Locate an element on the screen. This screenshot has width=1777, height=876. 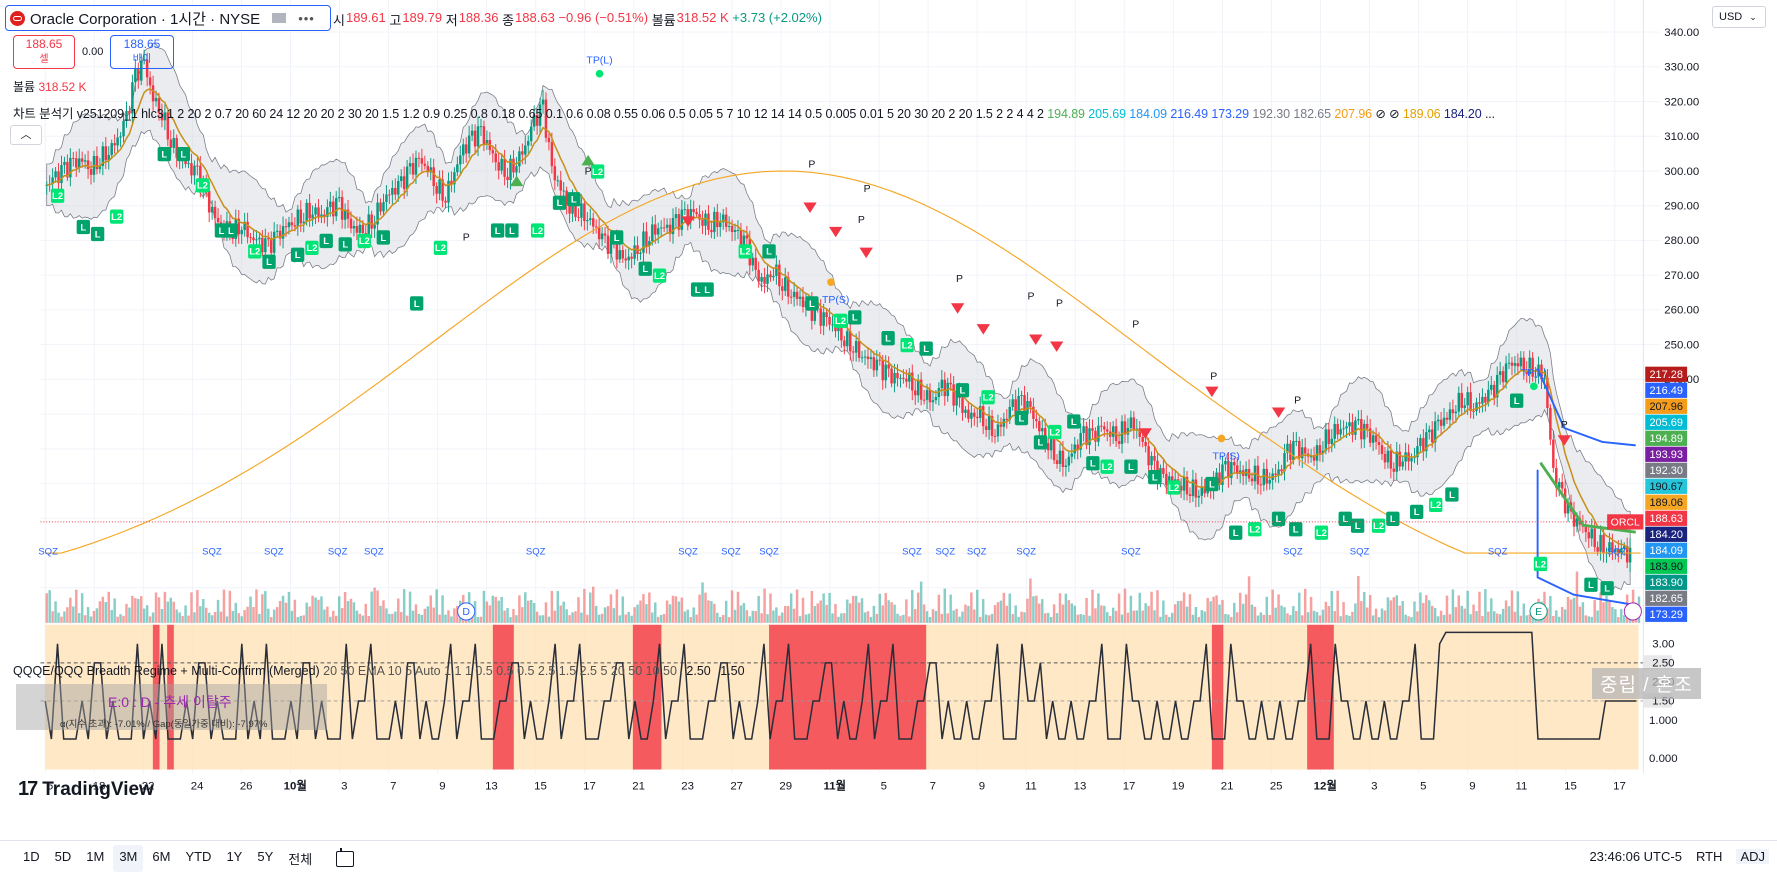
tradingview-mark-icon: 17 is located at coordinates (28, 789).